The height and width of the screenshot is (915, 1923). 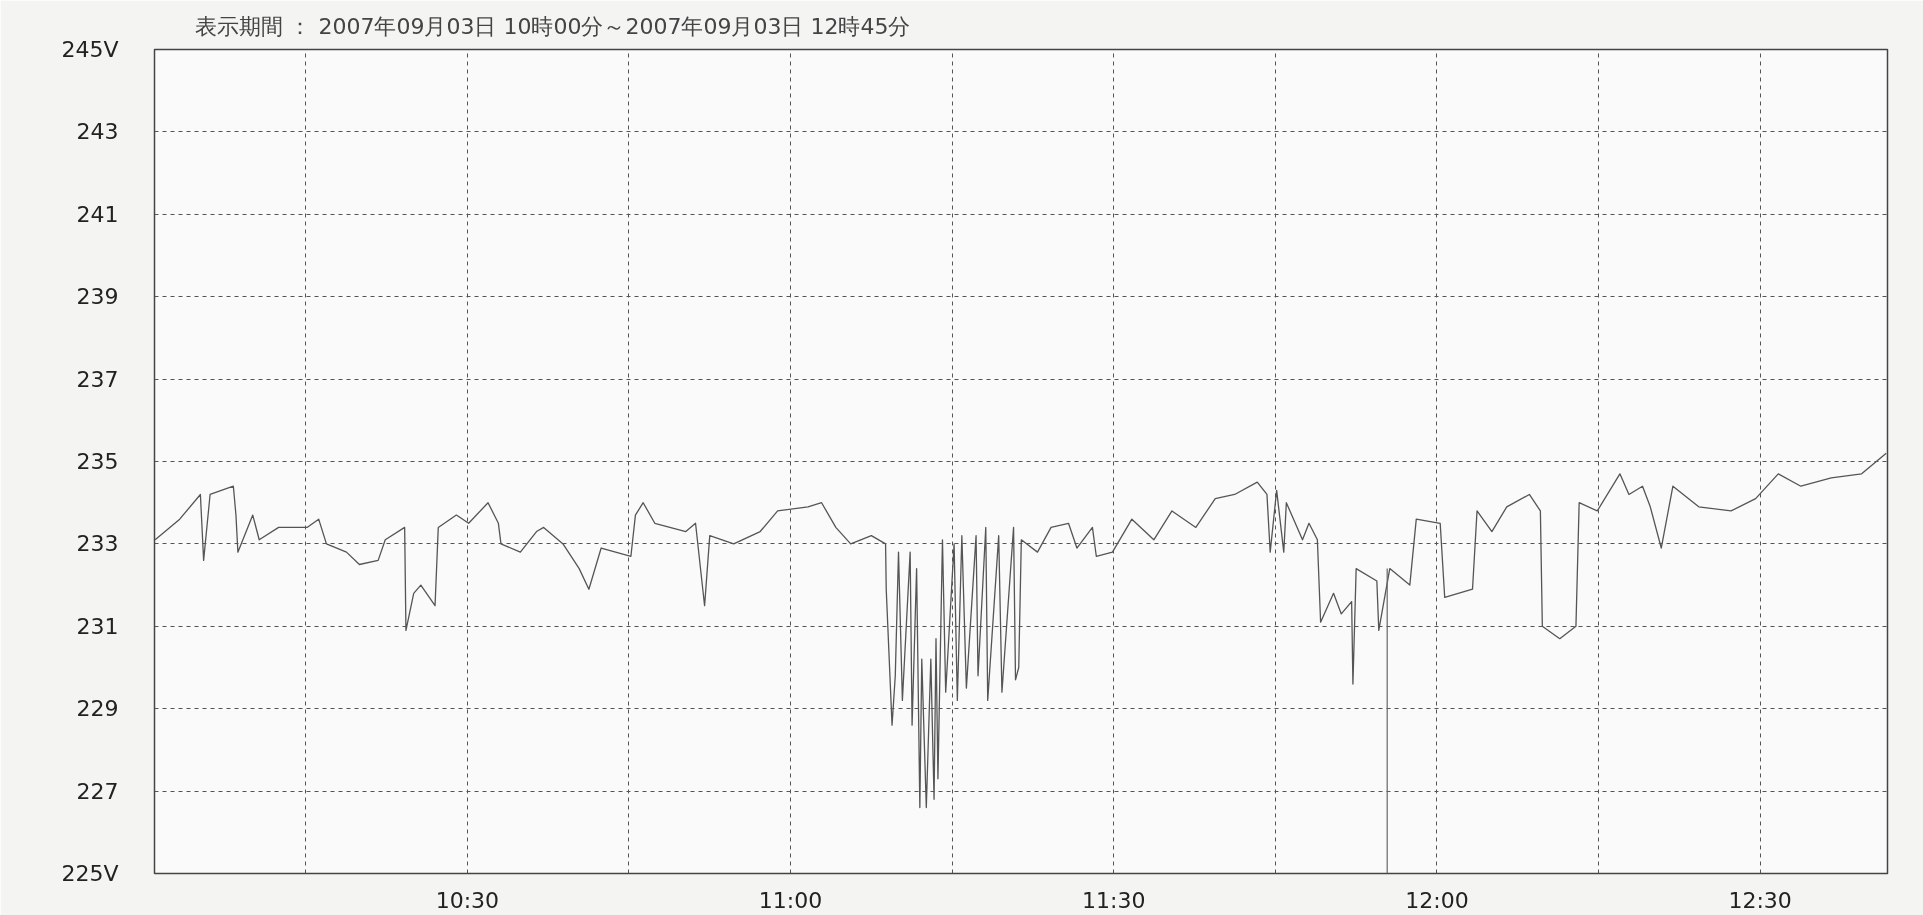 I want to click on x-tick-label: 12:00, so click(x=1437, y=900).